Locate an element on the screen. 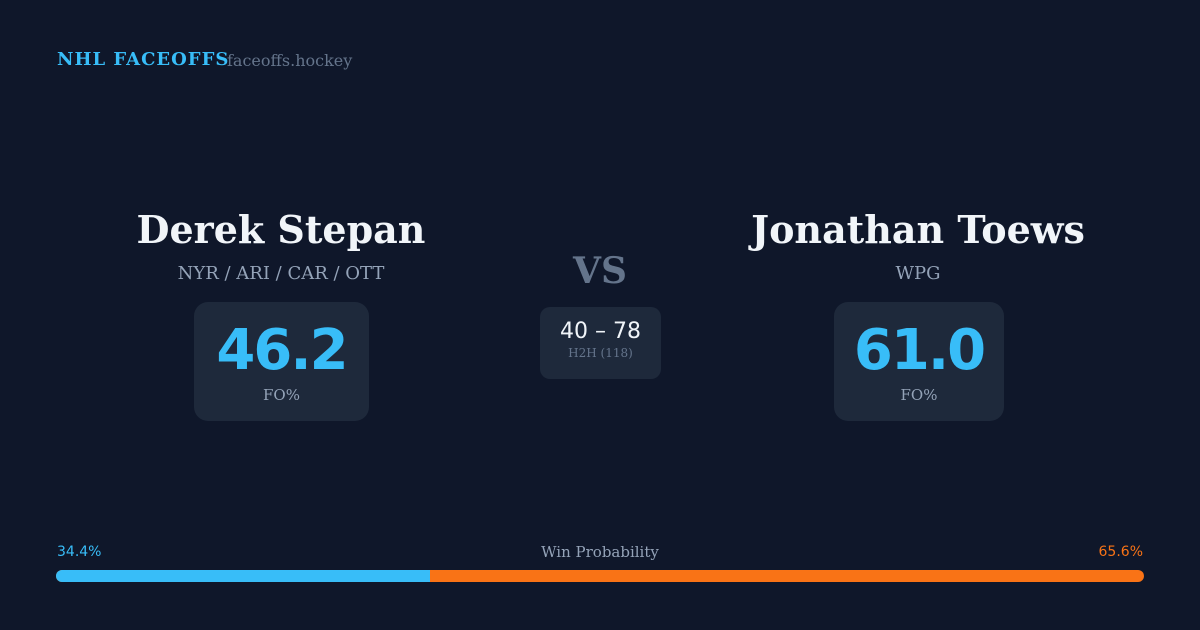 The image size is (1200, 630). vs-label: VS is located at coordinates (600, 271).